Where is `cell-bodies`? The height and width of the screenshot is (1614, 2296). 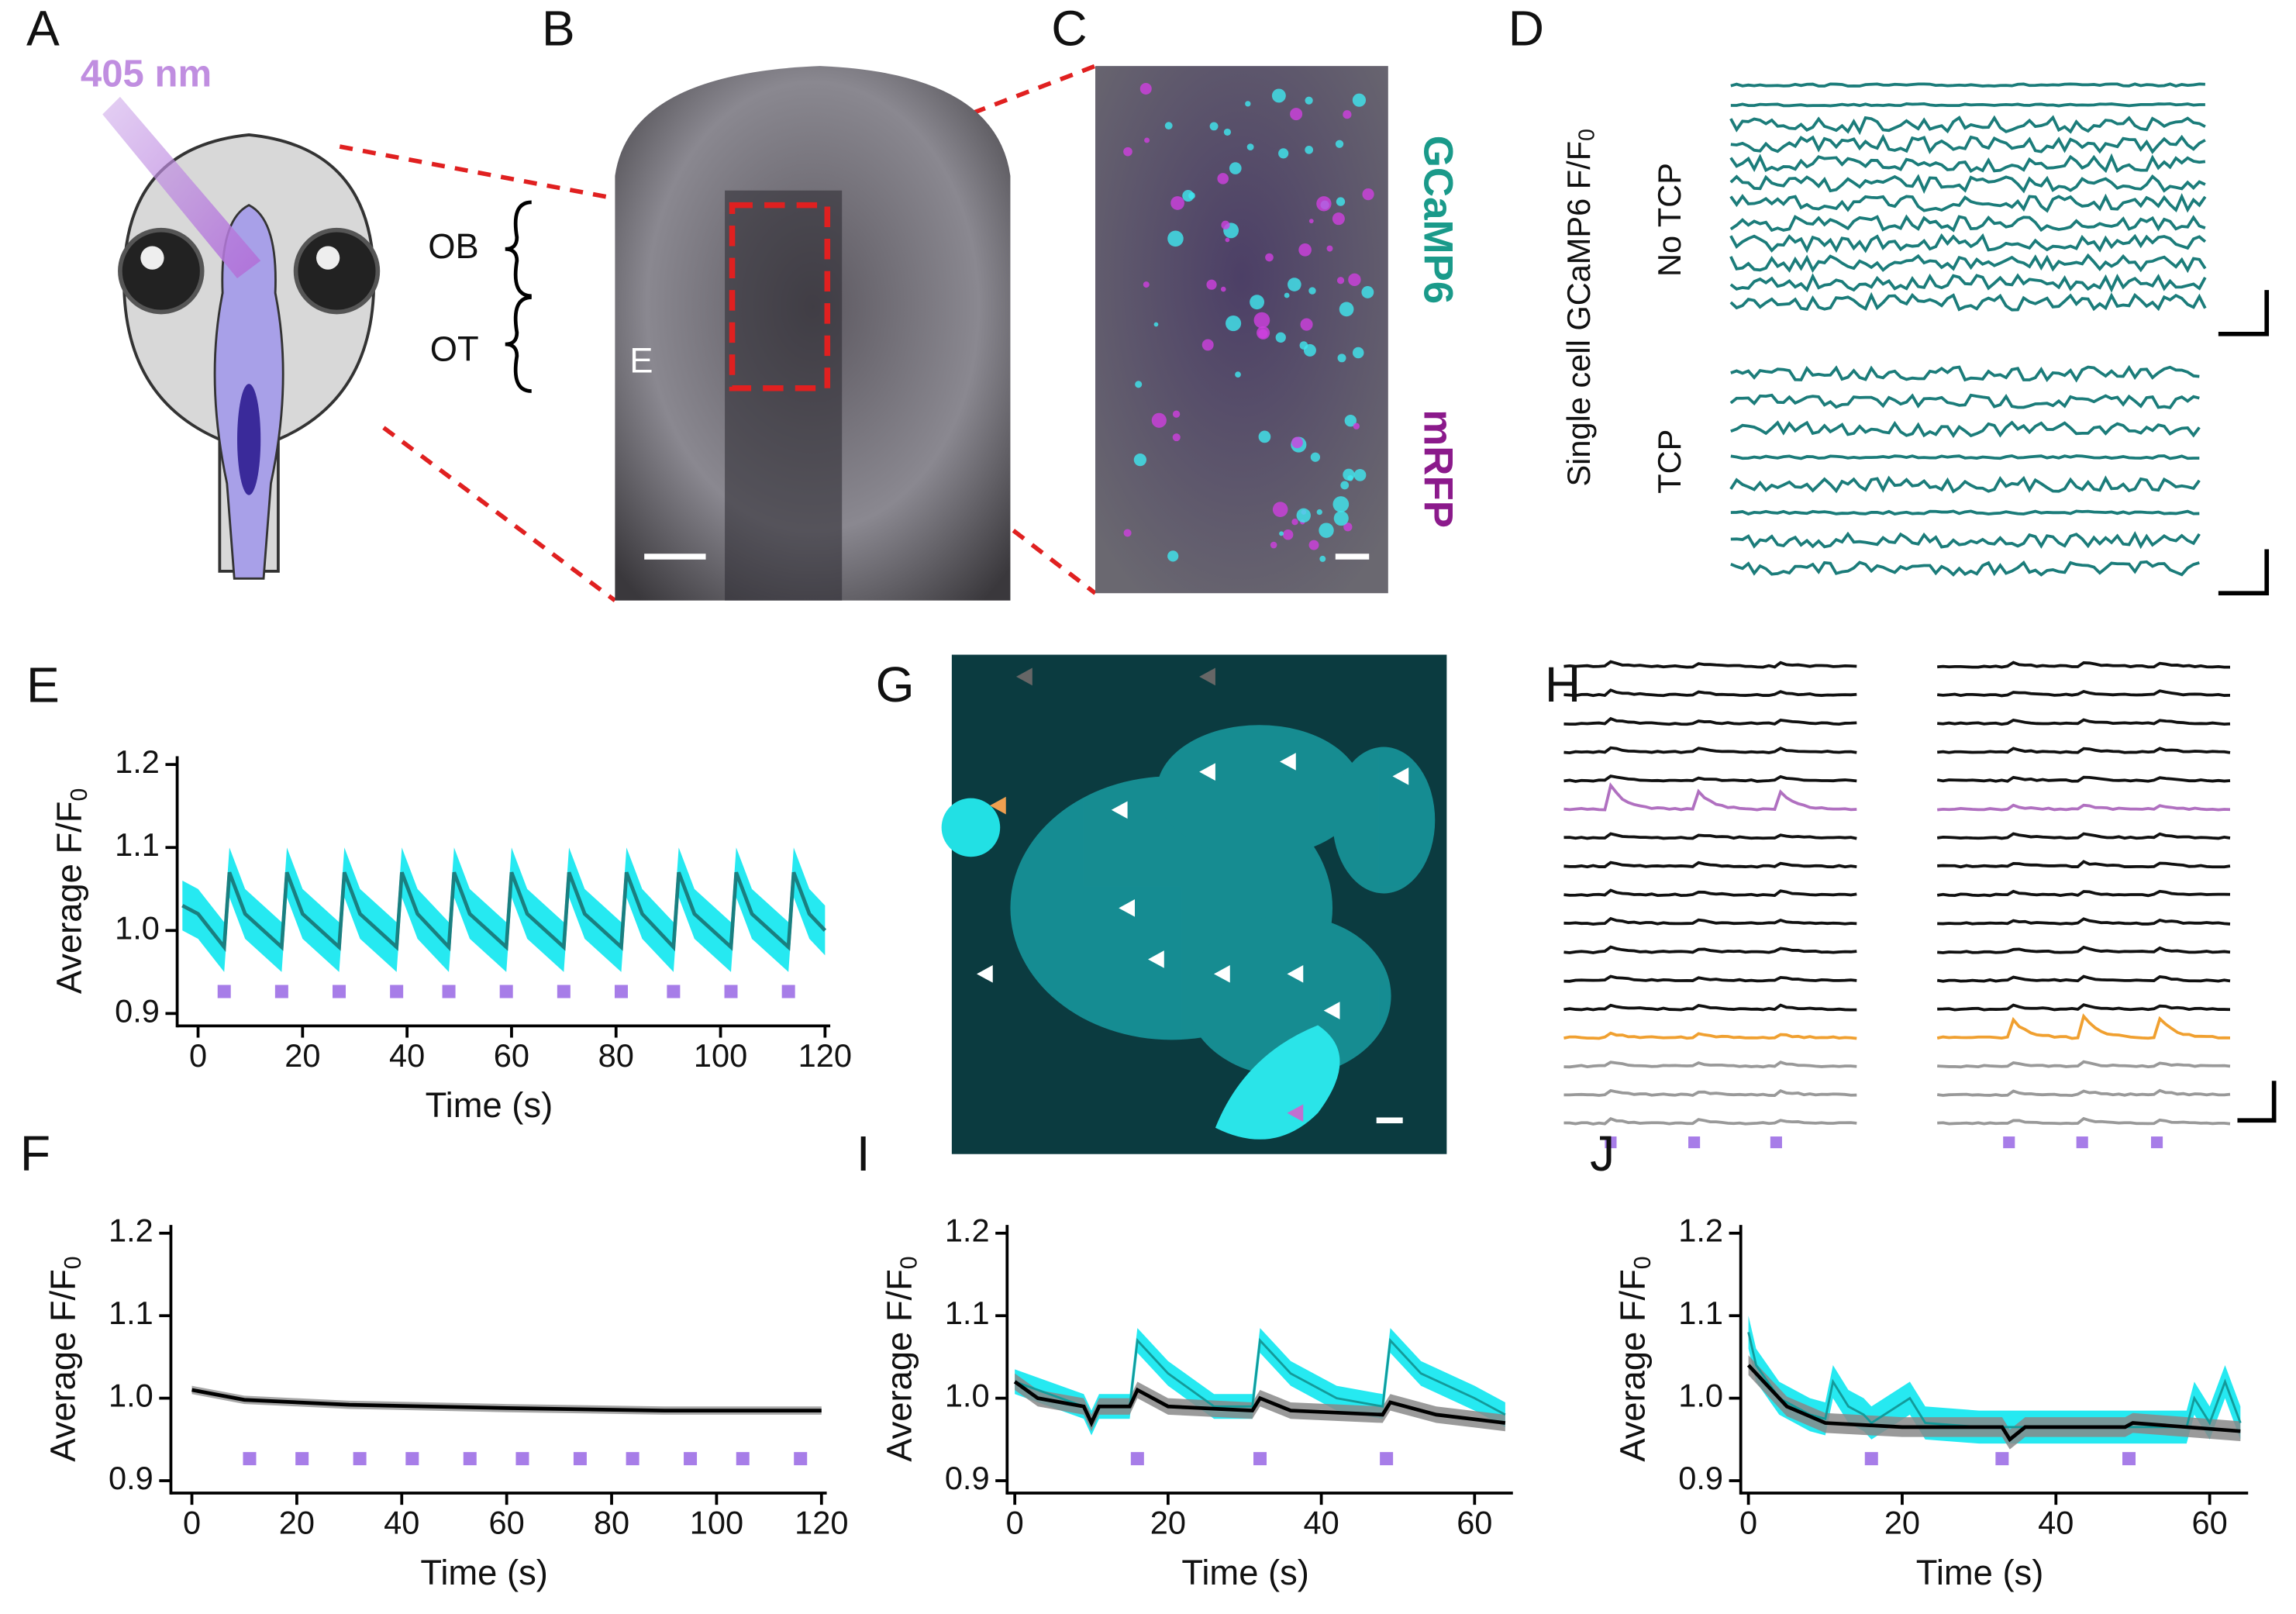
cell-bodies is located at coordinates (1223, 901).